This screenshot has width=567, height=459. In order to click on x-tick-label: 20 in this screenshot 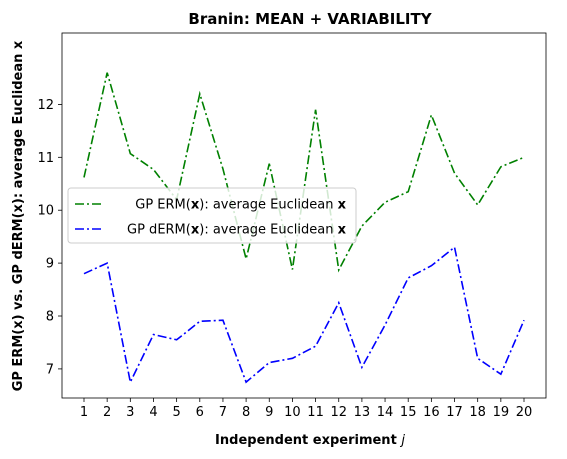, I will do `click(524, 412)`.